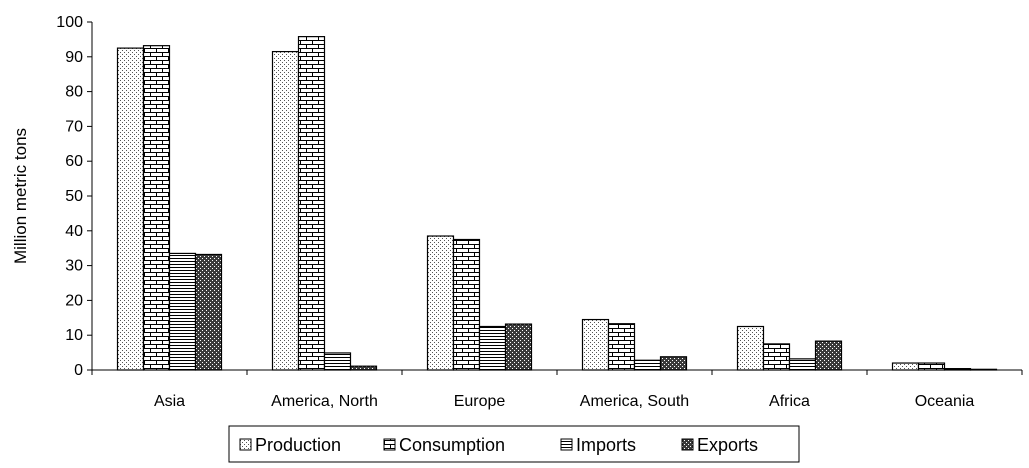 This screenshot has height=468, width=1029. I want to click on y-tick-label: 50, so click(74, 196).